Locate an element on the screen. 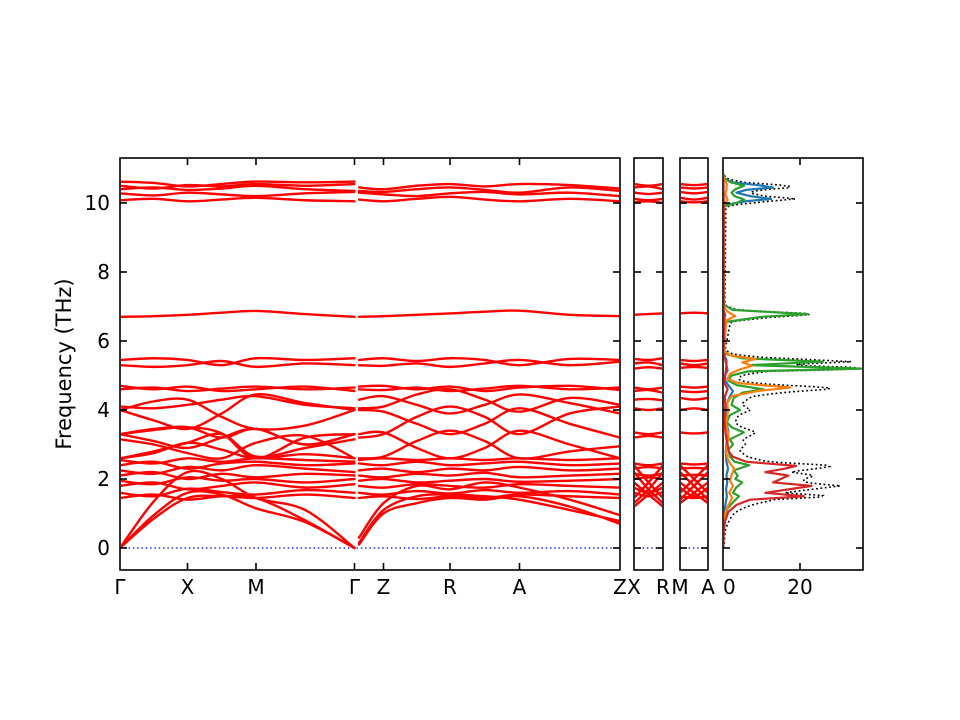 The height and width of the screenshot is (720, 960). ma-axes-frame is located at coordinates (694, 364).